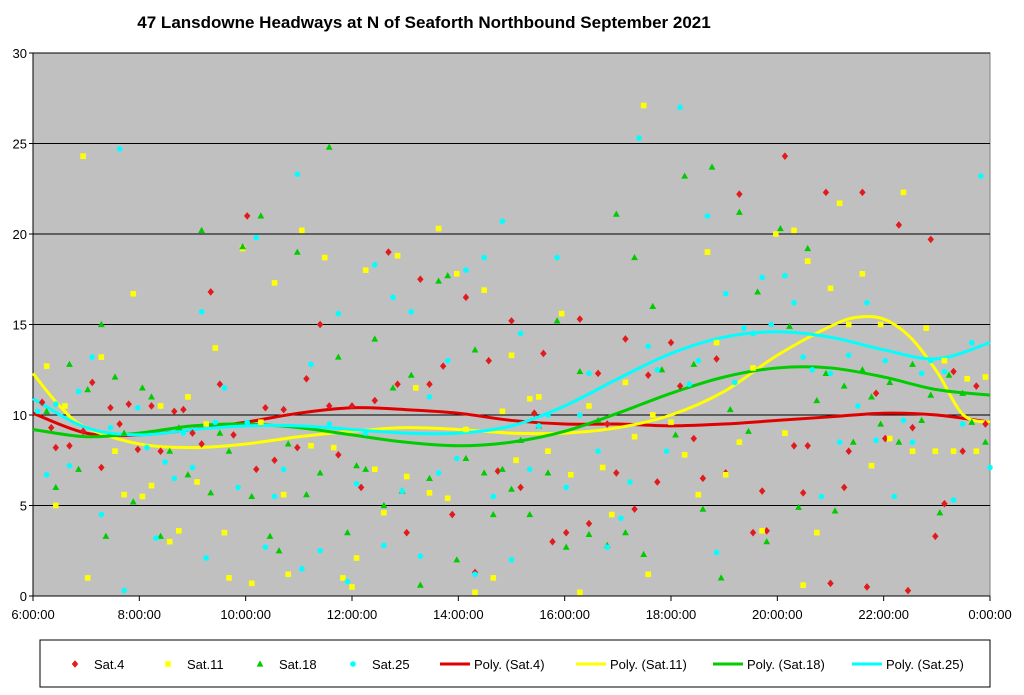 This screenshot has height=695, width=1024. What do you see at coordinates (139, 614) in the screenshot?
I see `x-tick-label: 8:00:00` at bounding box center [139, 614].